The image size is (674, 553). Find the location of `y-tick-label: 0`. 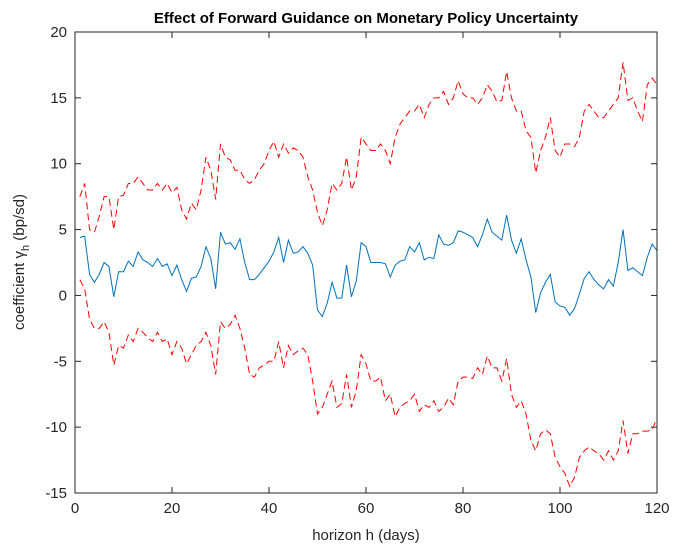

y-tick-label: 0 is located at coordinates (63, 295).